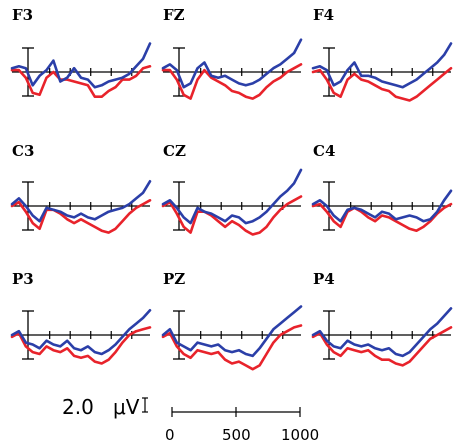 This screenshot has width=453, height=443. I want to click on panel-label-p3: P3, so click(23, 279).